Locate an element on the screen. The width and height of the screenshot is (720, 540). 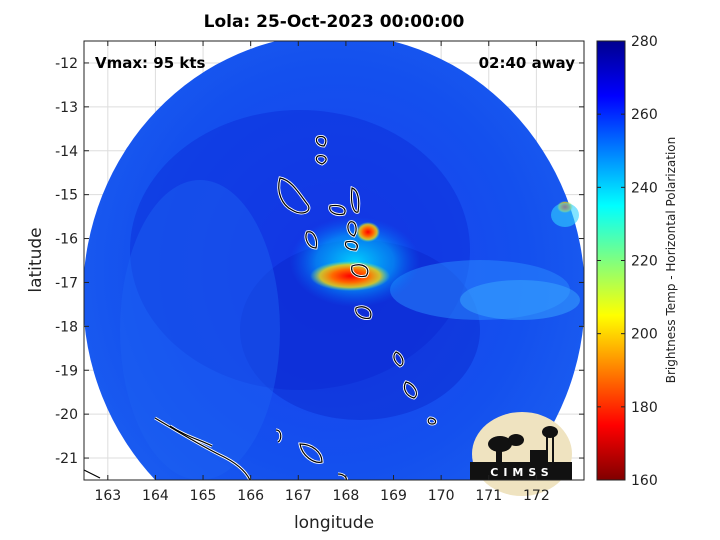
y-tick-label: -19 is located at coordinates (66, 371).